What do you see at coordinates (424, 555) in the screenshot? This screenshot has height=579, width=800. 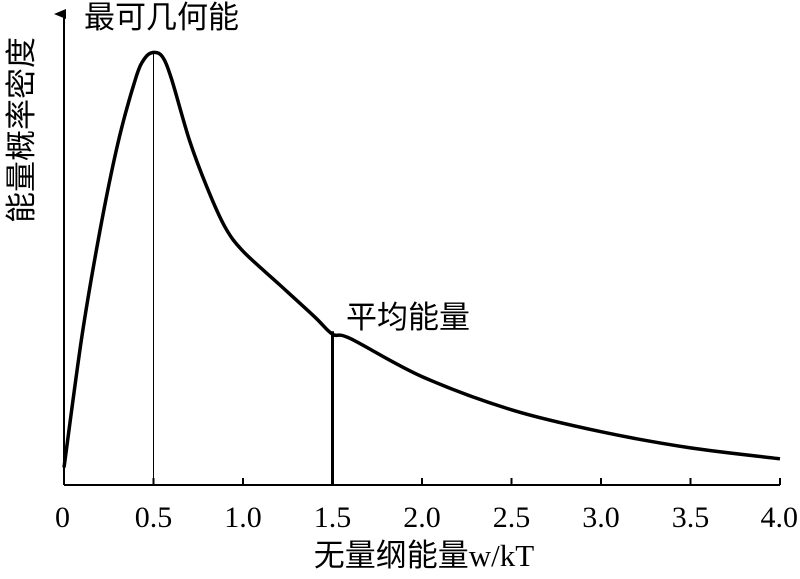 I see `x-axis-title: 无量纲能量w/kT` at bounding box center [424, 555].